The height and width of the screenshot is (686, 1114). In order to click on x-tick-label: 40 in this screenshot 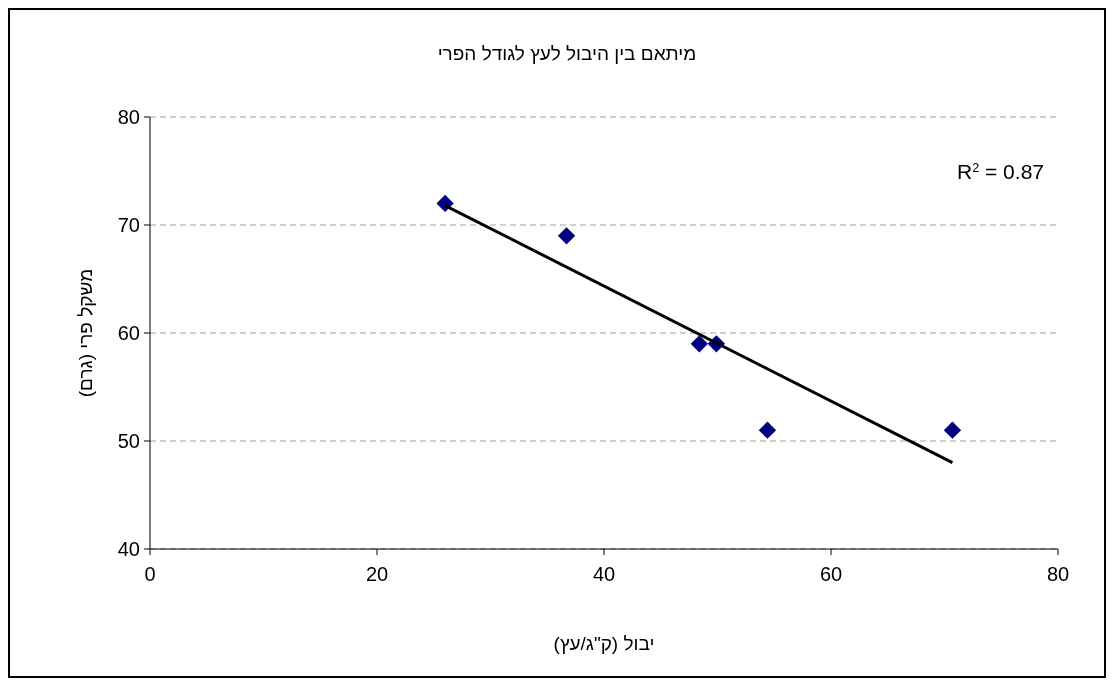, I will do `click(604, 574)`.